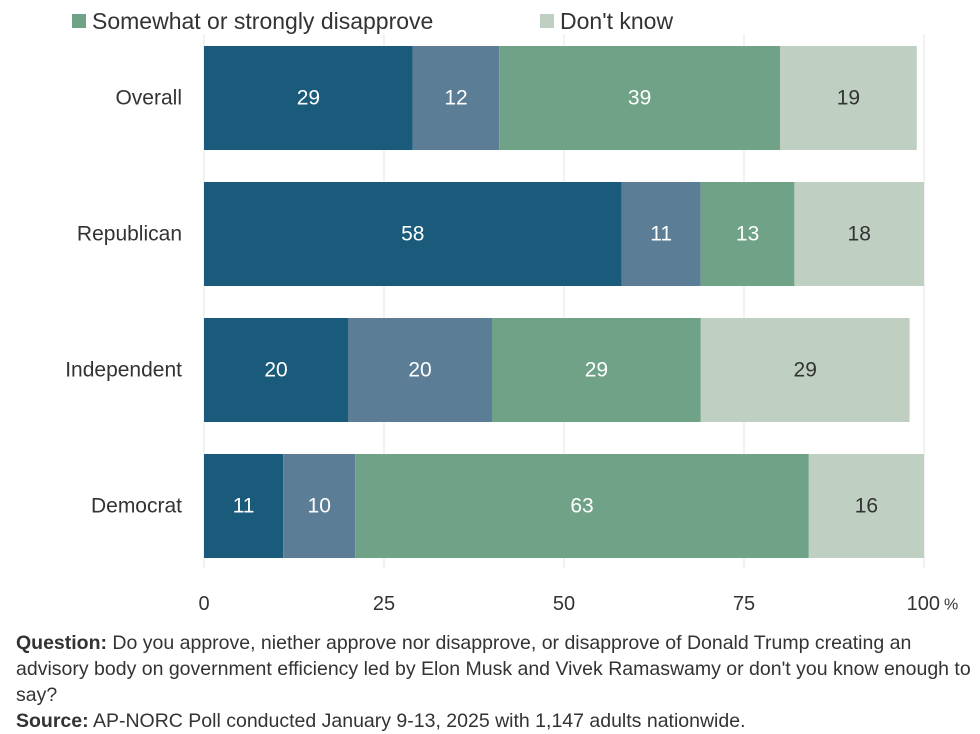  Describe the element at coordinates (123, 370) in the screenshot. I see `category-label: Independent` at that location.